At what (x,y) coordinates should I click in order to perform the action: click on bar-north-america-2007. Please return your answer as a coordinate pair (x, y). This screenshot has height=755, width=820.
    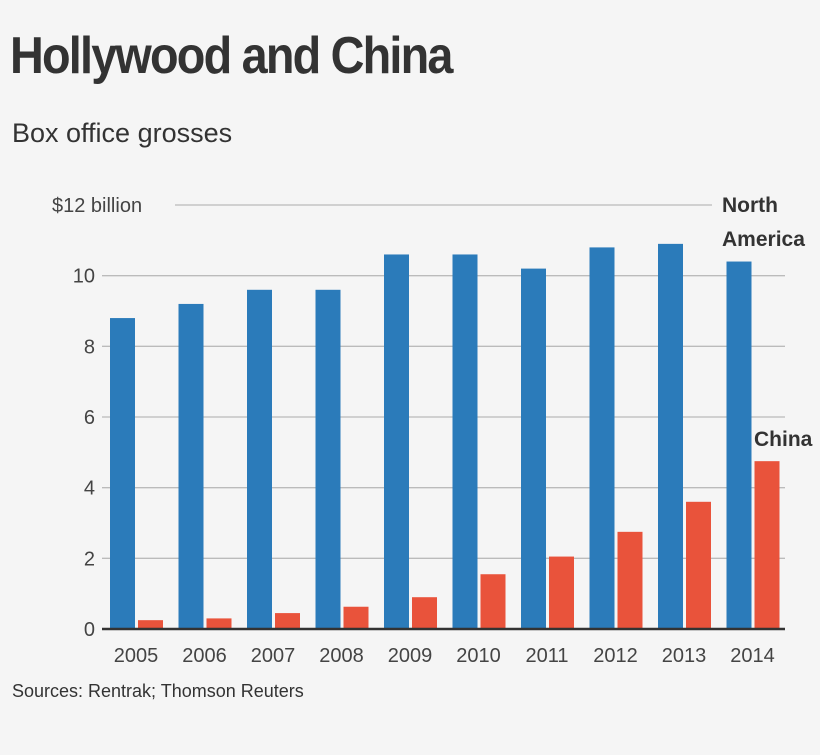
    Looking at the image, I should click on (259, 459).